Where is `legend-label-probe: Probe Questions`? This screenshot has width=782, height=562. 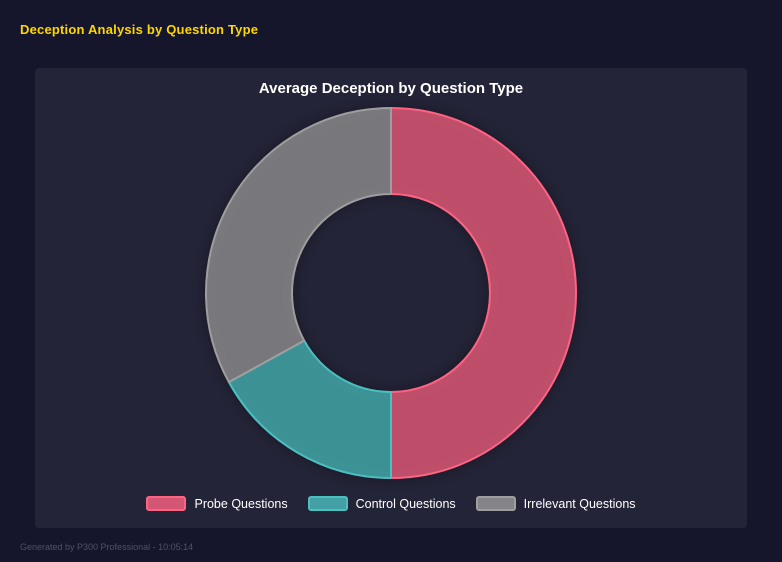
legend-label-probe: Probe Questions is located at coordinates (241, 503).